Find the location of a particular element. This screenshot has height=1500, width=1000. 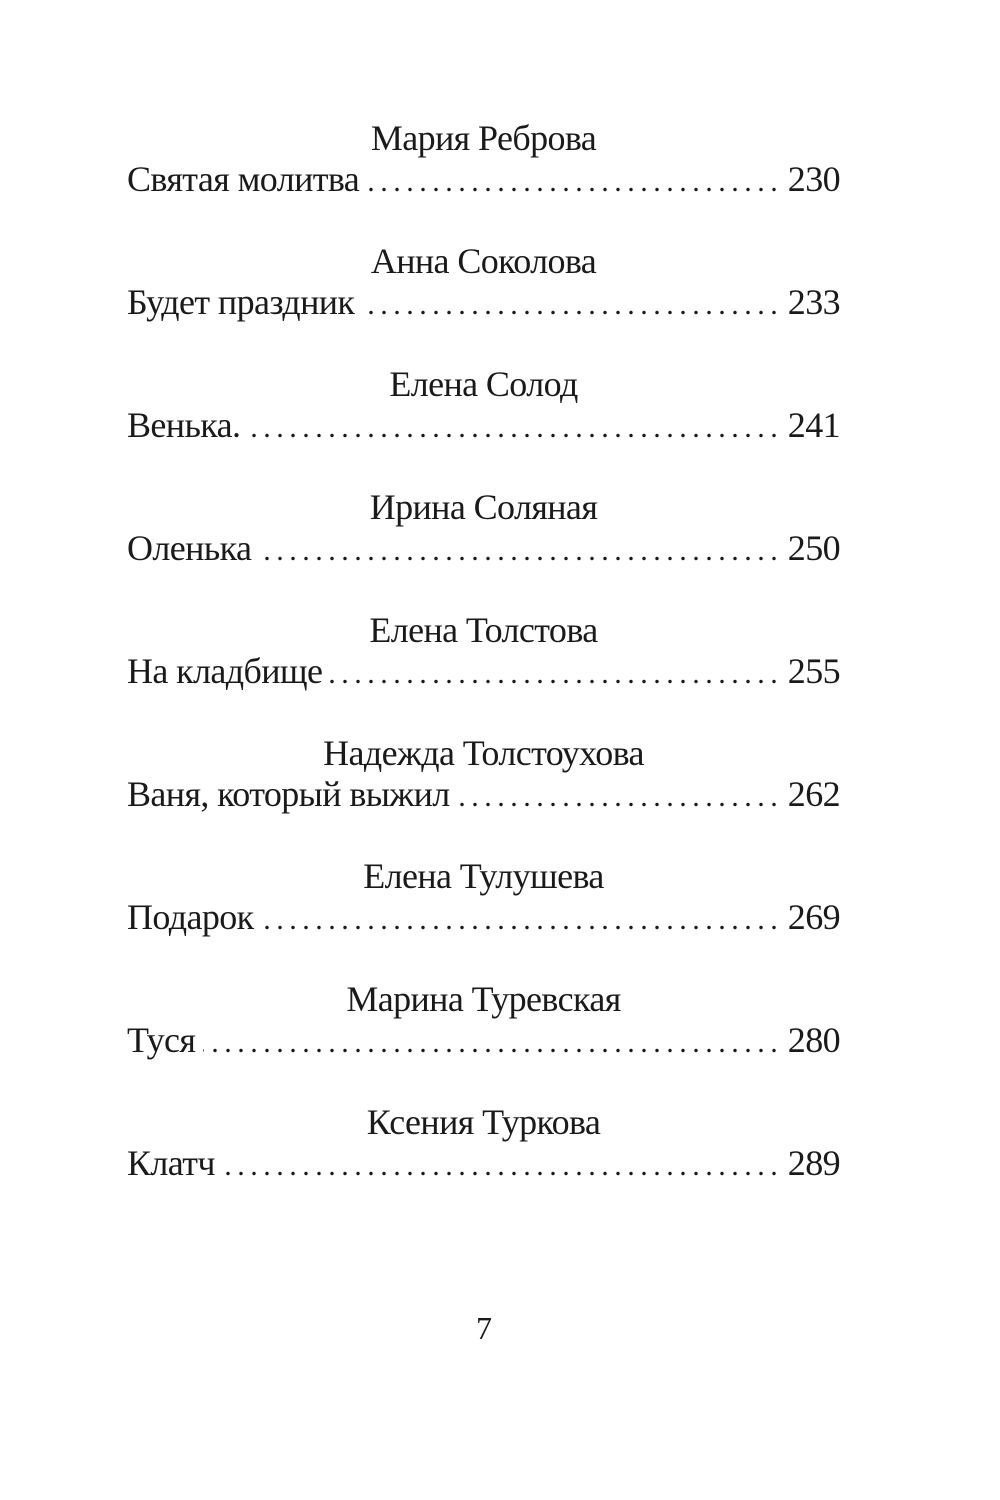

toc-line: Подарок 269 is located at coordinates (484, 918).